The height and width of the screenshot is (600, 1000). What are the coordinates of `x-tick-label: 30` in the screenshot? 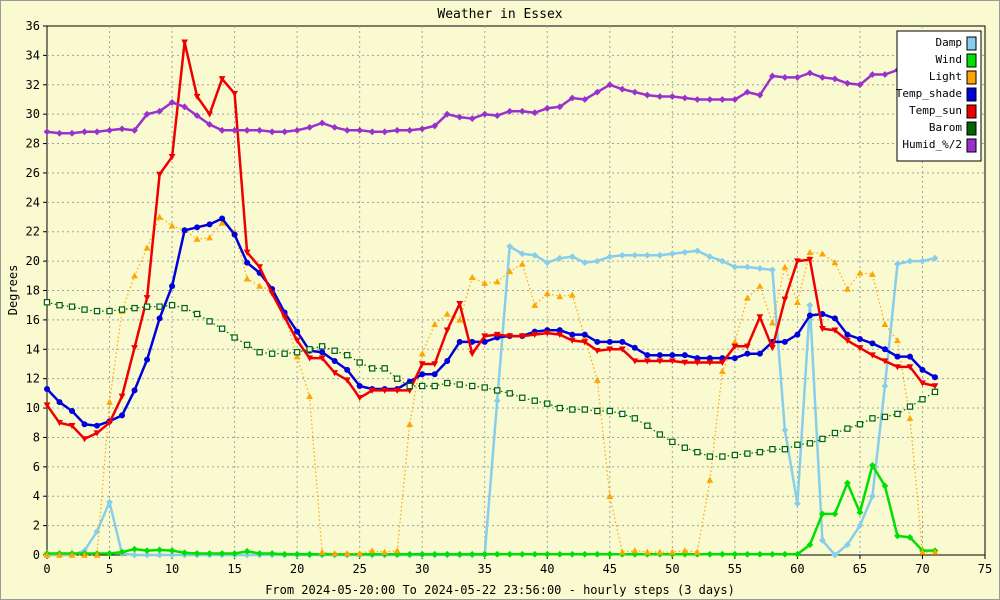 It's located at (422, 569).